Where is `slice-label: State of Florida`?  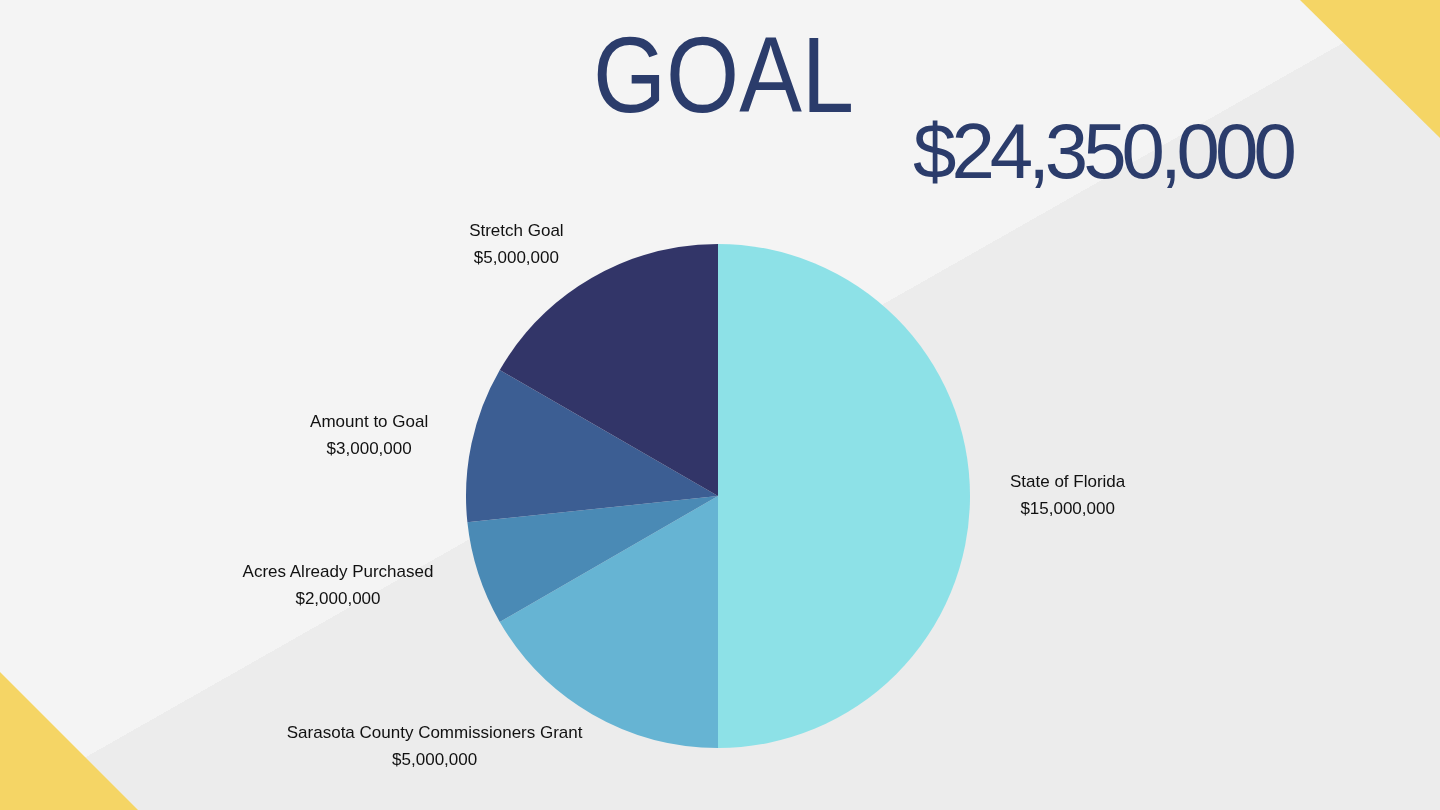
slice-label: State of Florida is located at coordinates (1068, 482).